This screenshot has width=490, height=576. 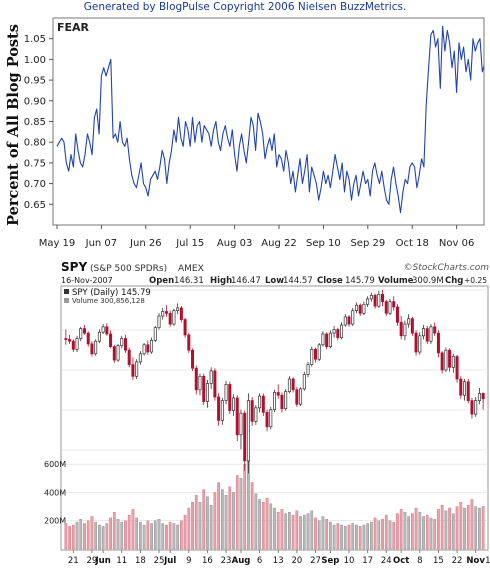 What do you see at coordinates (140, 561) in the screenshot?
I see `spy-x-tick-label: 18` at bounding box center [140, 561].